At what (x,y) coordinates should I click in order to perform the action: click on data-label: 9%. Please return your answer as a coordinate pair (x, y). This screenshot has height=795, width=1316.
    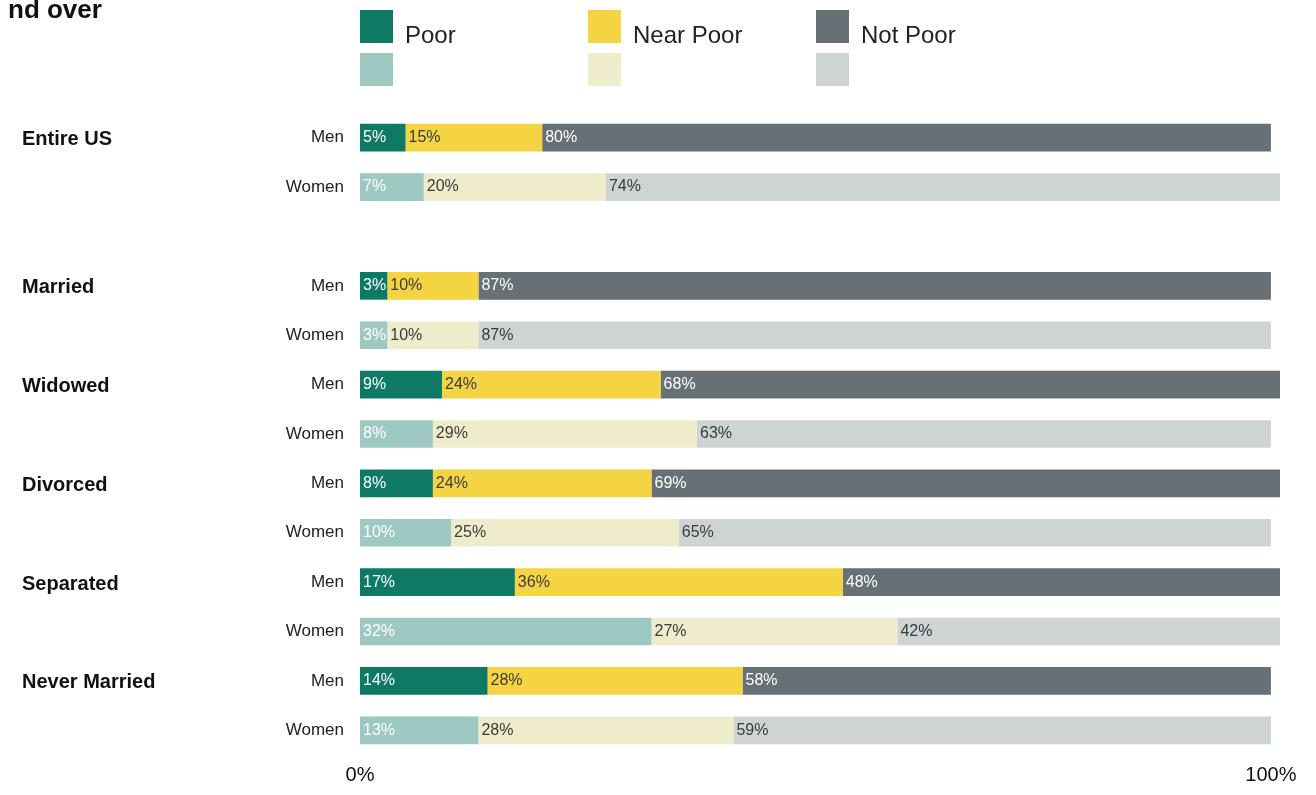
    Looking at the image, I should click on (375, 384).